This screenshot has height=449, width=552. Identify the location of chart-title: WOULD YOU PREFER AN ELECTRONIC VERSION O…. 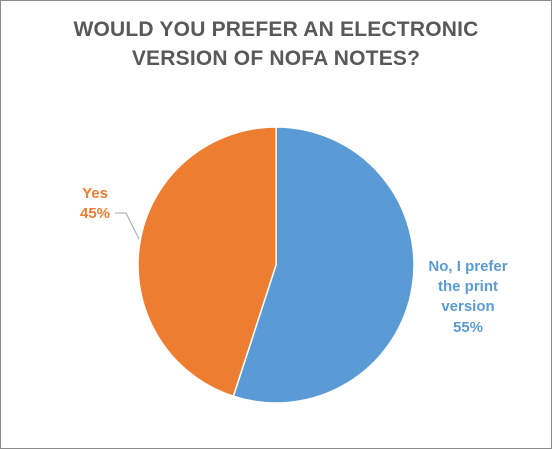
(276, 44).